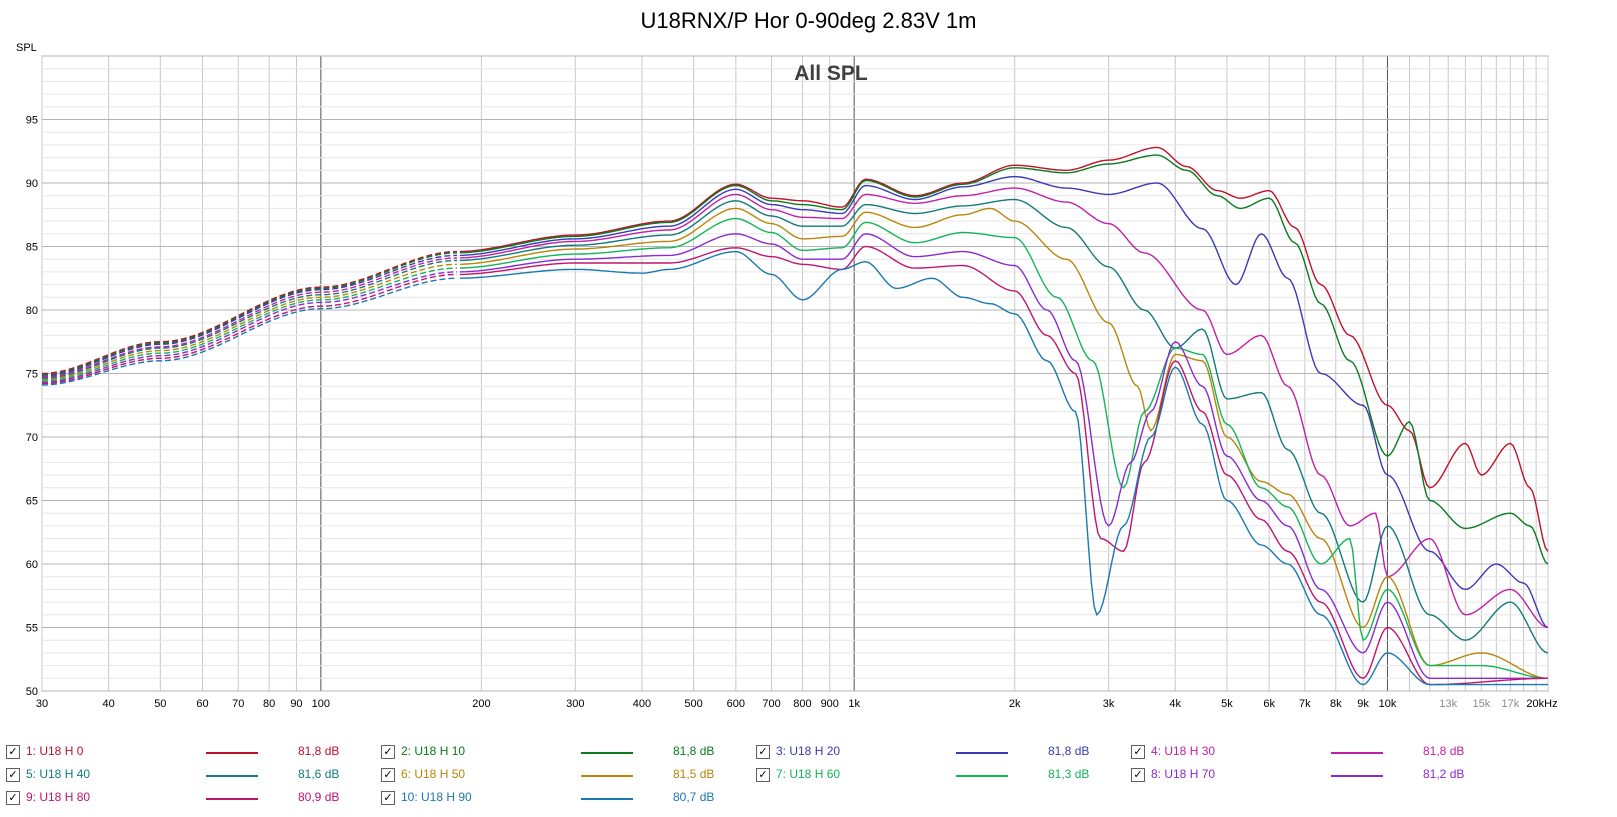  What do you see at coordinates (436, 797) in the screenshot?
I see `legend-name: 10: U18 H 90` at bounding box center [436, 797].